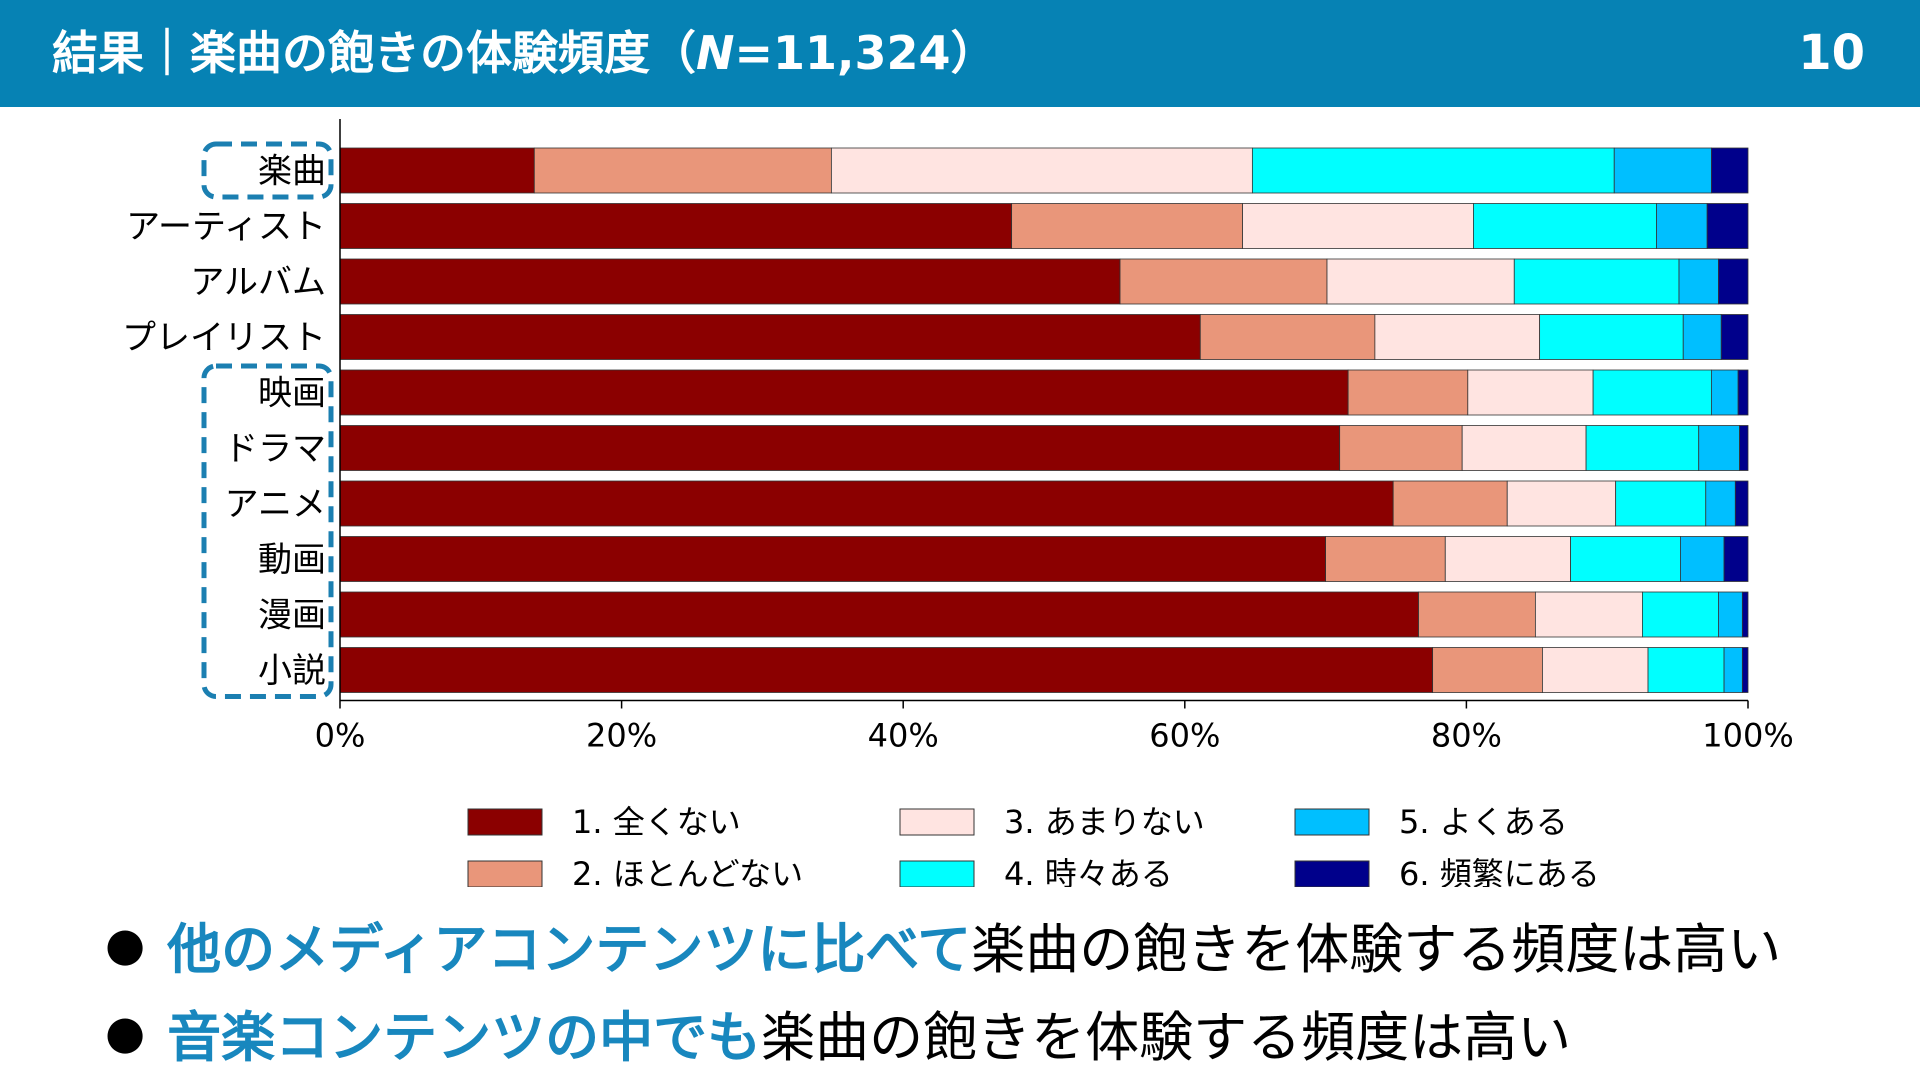  What do you see at coordinates (1747, 736) in the screenshot?
I see `x-tick-label: 100%` at bounding box center [1747, 736].